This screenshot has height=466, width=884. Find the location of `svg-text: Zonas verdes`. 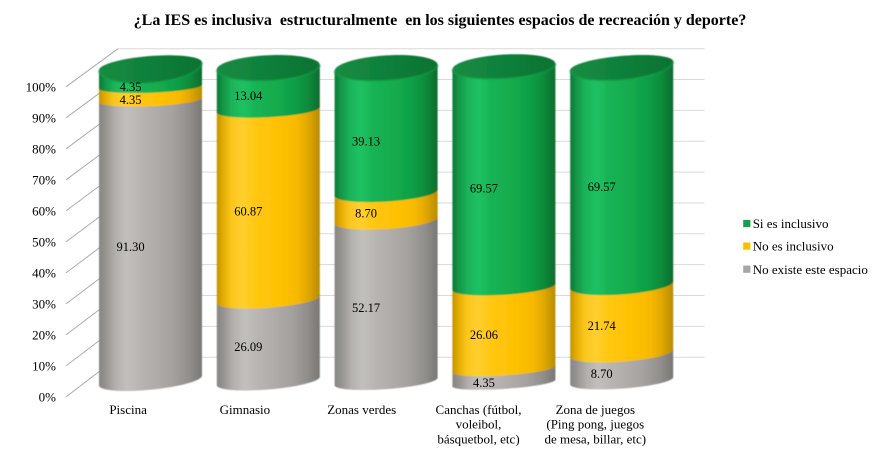

svg-text: Zonas verdes is located at coordinates (361, 409).